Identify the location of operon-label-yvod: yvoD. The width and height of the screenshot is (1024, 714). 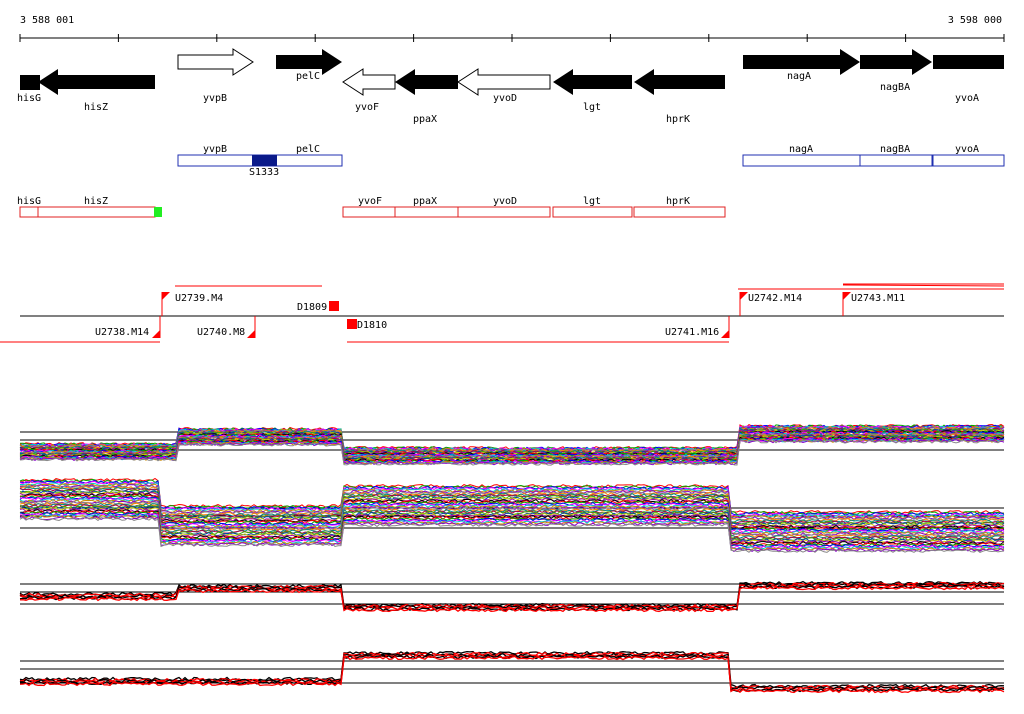
(505, 201).